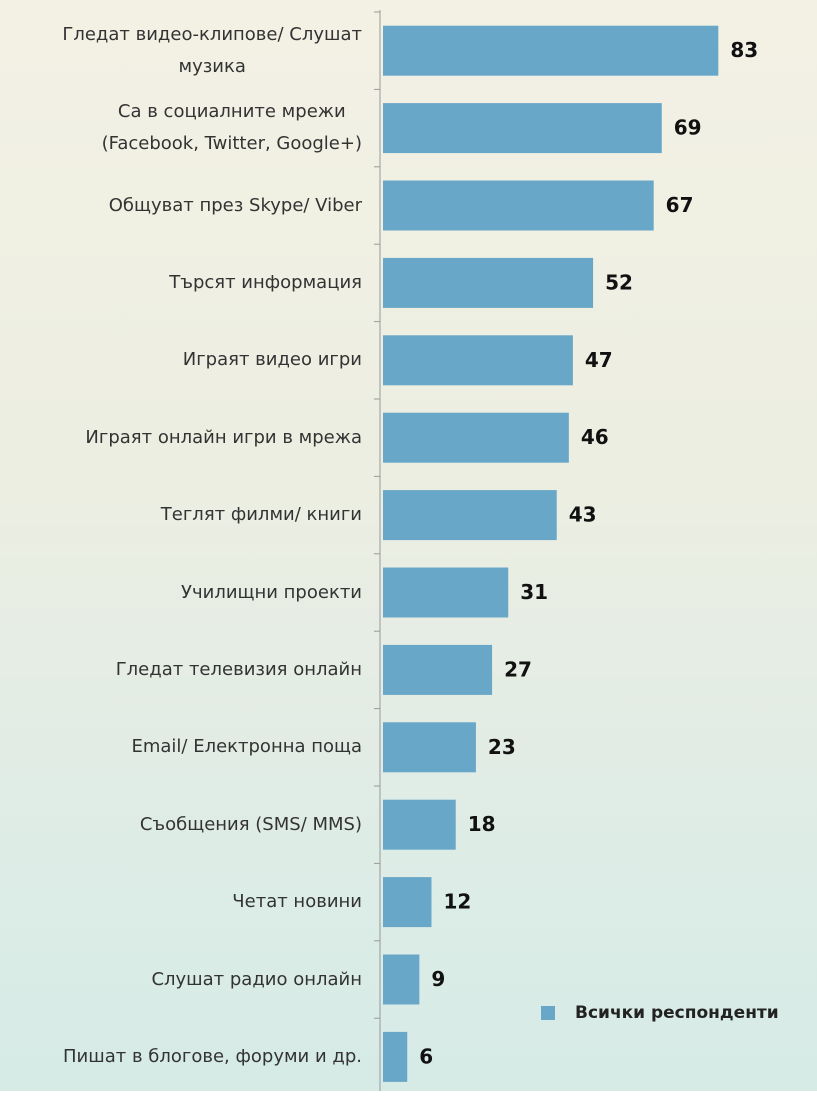 Image resolution: width=817 pixels, height=1097 pixels. I want to click on category-label: Училищни проекти, so click(271, 592).